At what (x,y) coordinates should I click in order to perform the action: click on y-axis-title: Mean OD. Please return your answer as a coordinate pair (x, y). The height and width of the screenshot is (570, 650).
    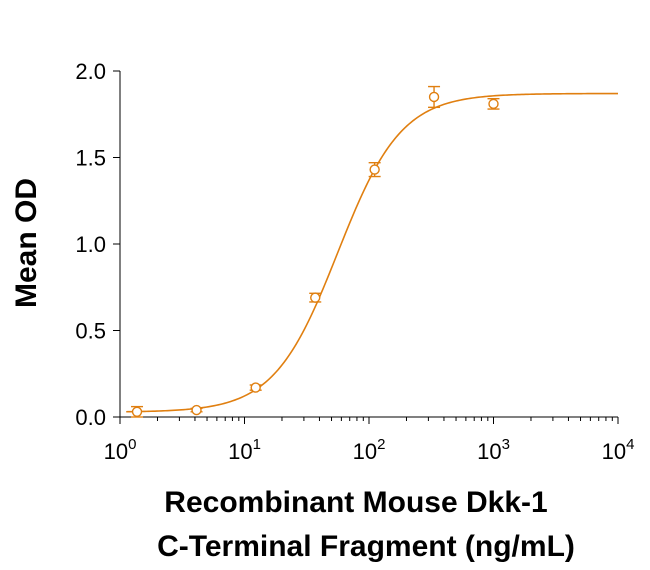
    Looking at the image, I should click on (26, 243).